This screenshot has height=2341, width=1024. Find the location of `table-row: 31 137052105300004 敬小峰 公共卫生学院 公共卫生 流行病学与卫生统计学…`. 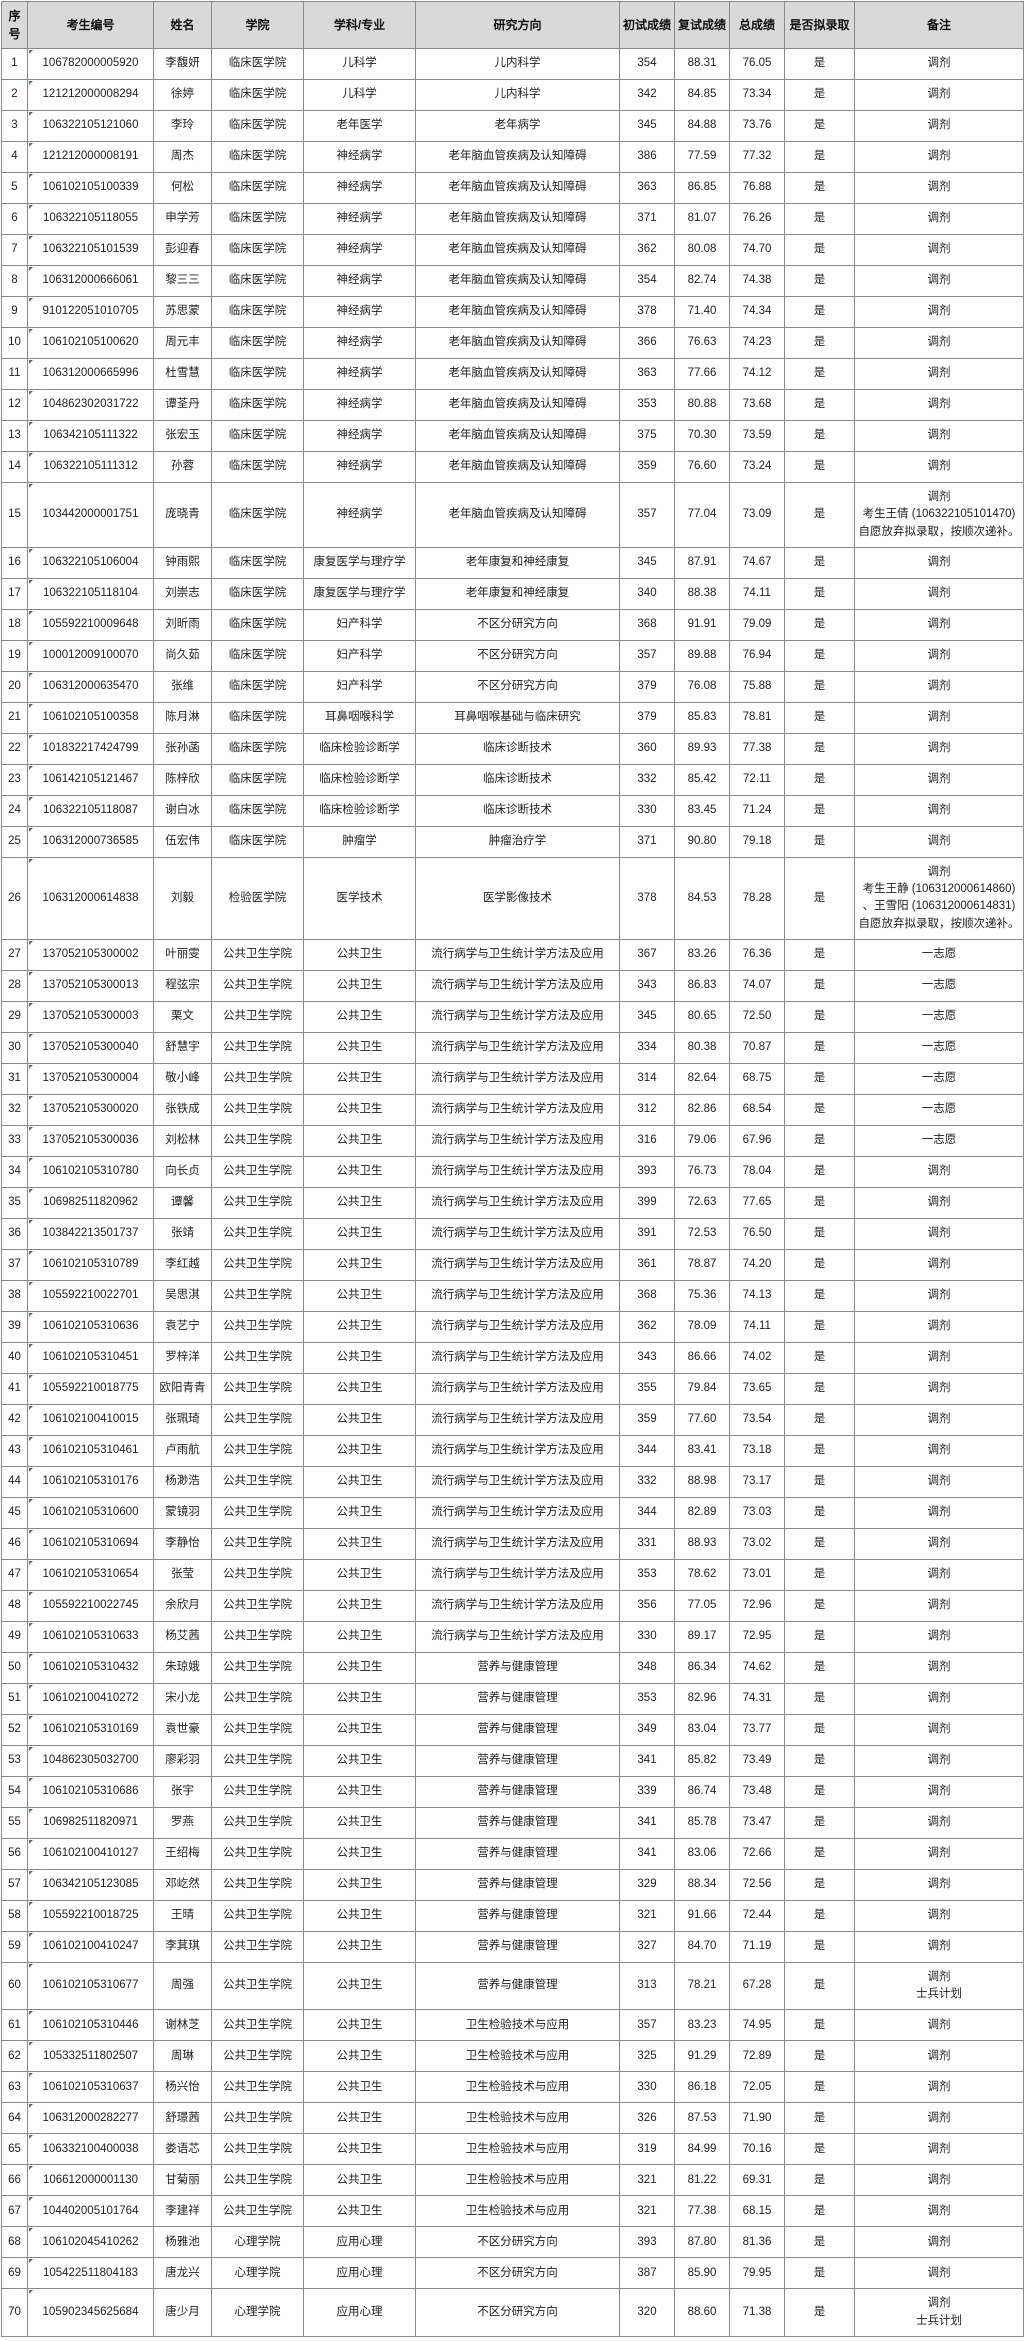

table-row: 31 137052105300004 敬小峰 公共卫生学院 公共卫生 流行病学与卫生统计学… is located at coordinates (512, 1078).